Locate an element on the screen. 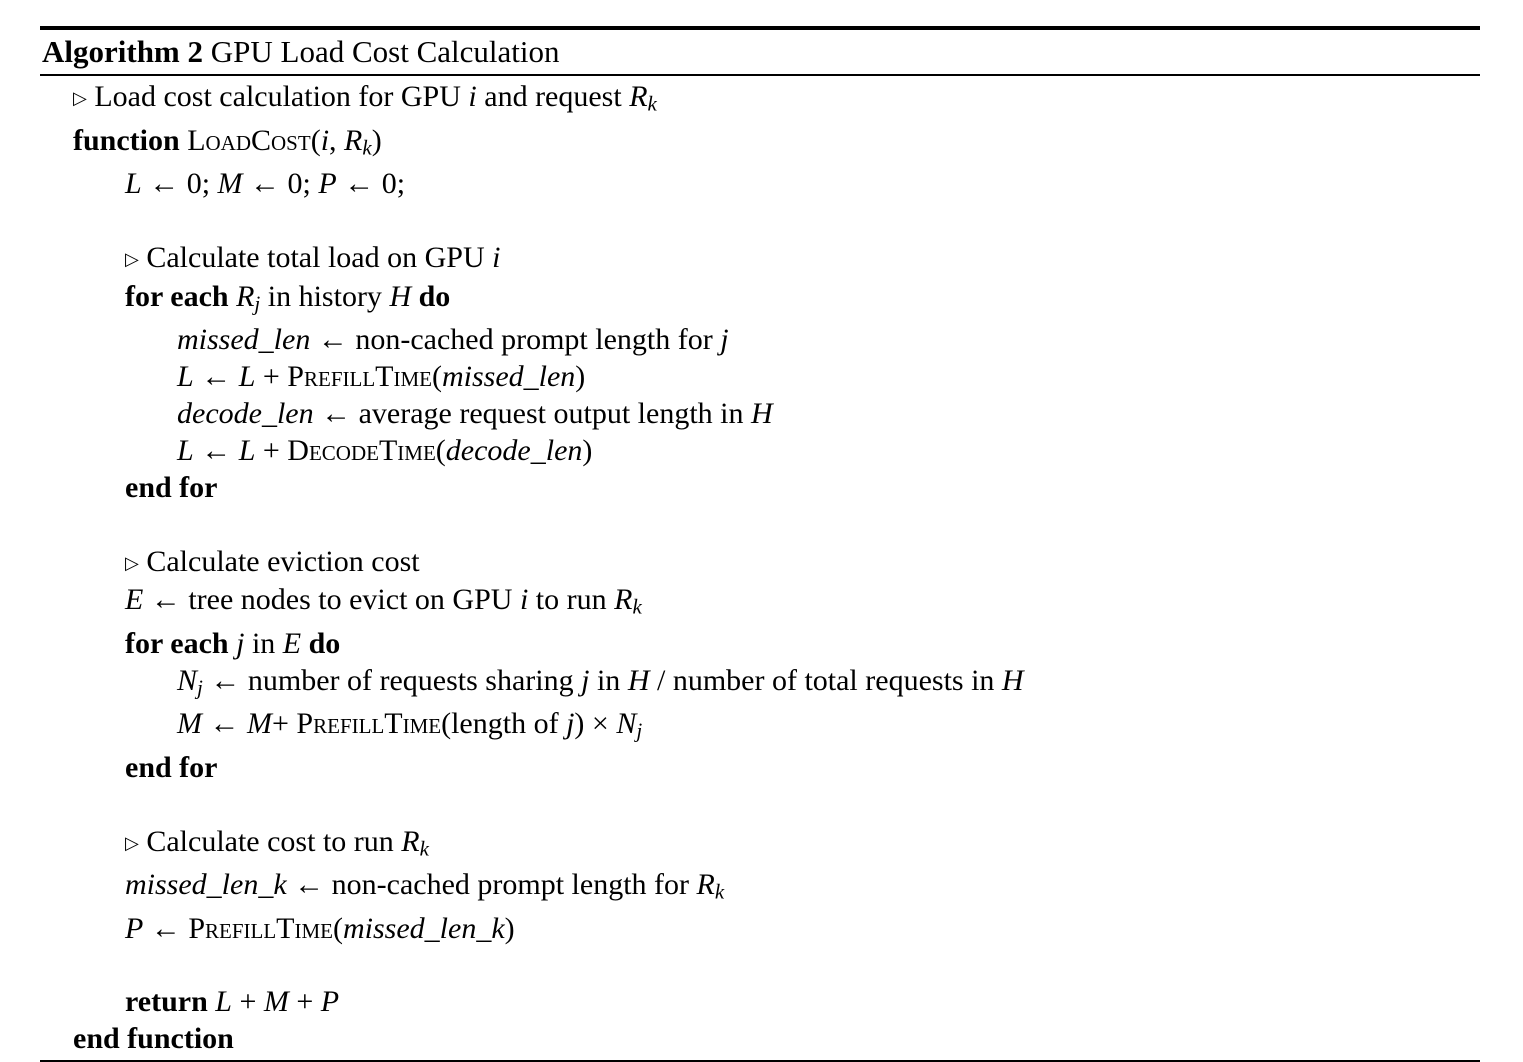 This screenshot has height=1062, width=1523. algorithm-line: for each j in E do is located at coordinates (760, 644).